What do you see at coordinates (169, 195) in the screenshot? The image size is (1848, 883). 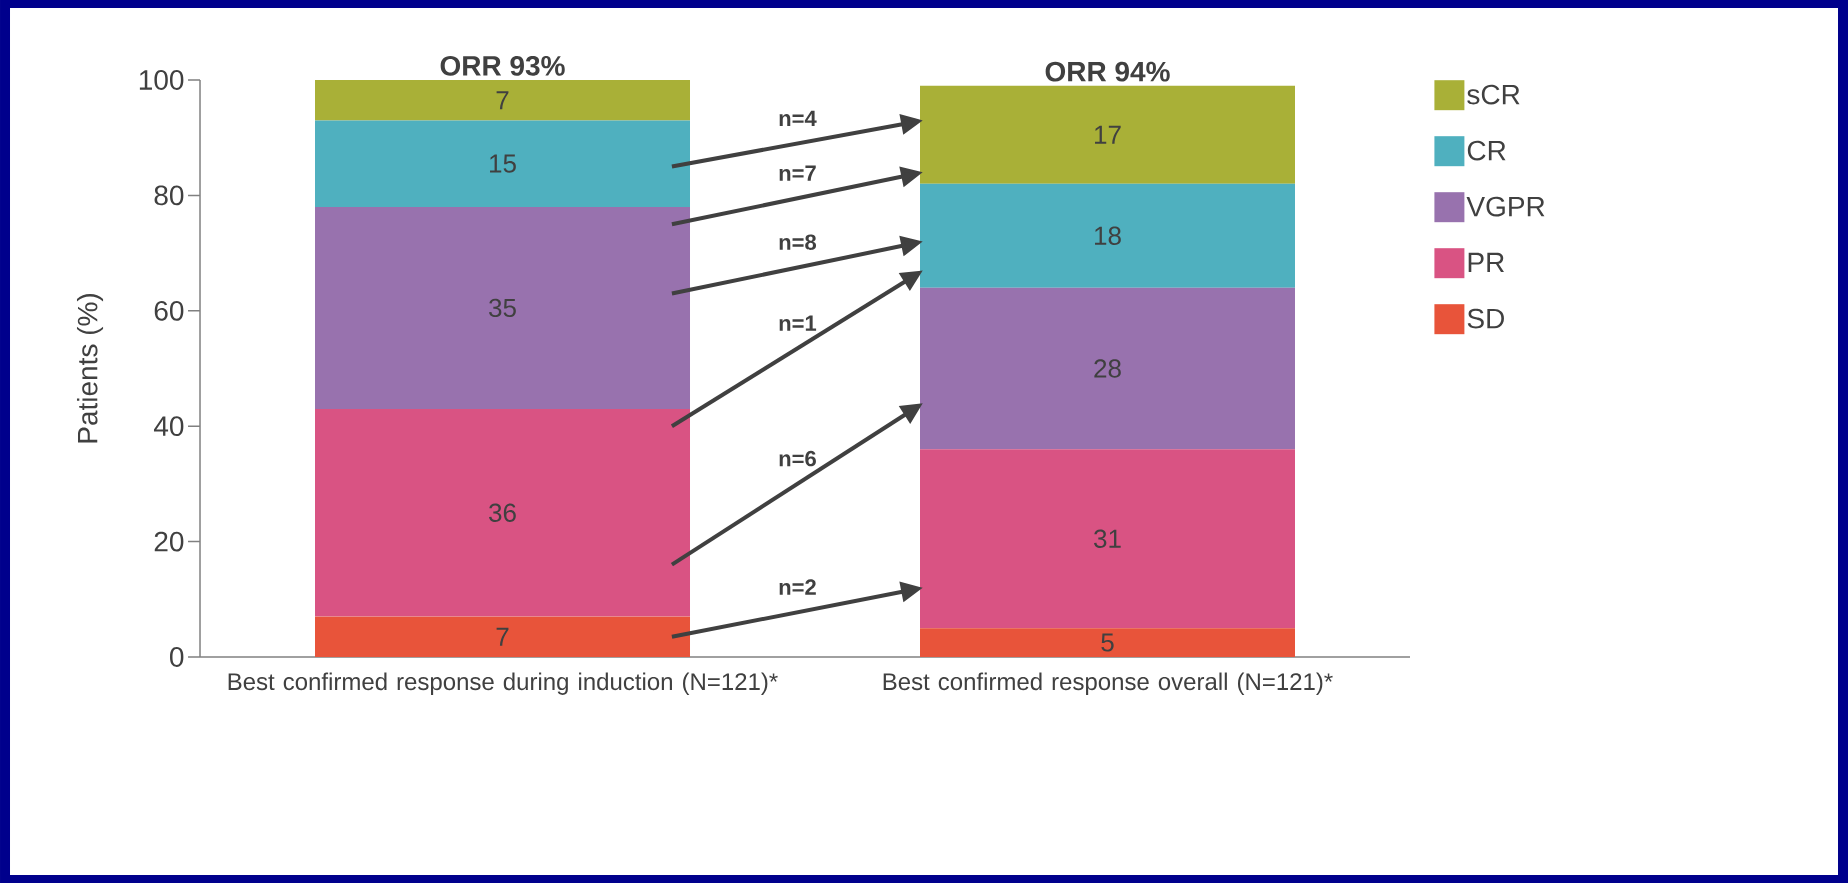 I see `y-tick-label: 80` at bounding box center [169, 195].